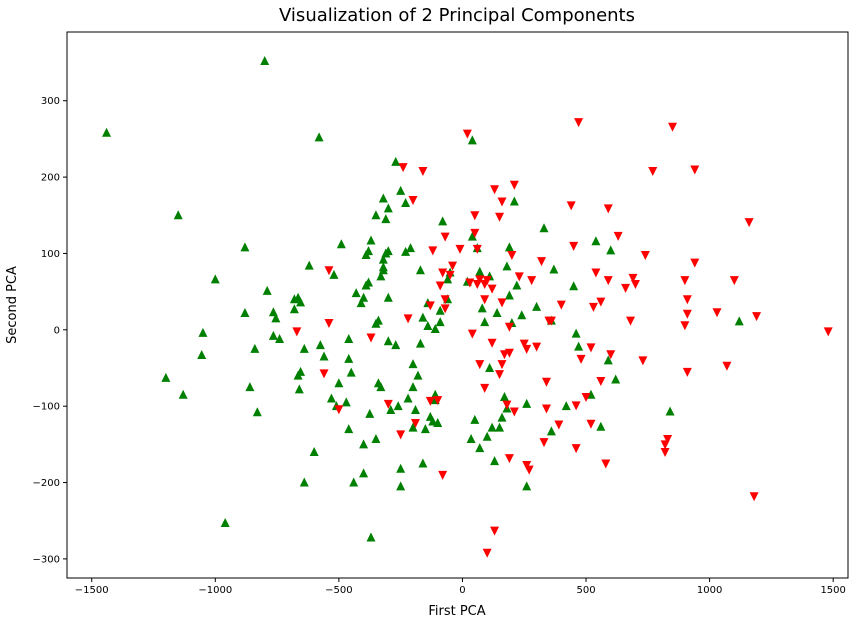 The width and height of the screenshot is (858, 626). What do you see at coordinates (462, 590) in the screenshot?
I see `x-tick-label: 0` at bounding box center [462, 590].